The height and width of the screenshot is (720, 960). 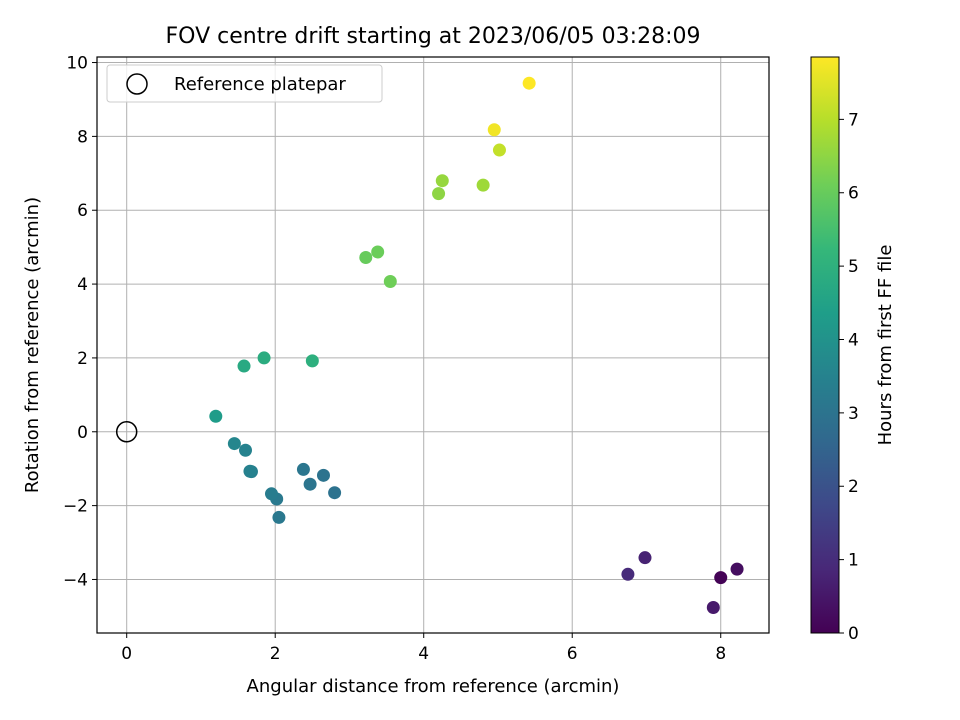 I want to click on y-tick-label: 0, so click(x=82, y=433).